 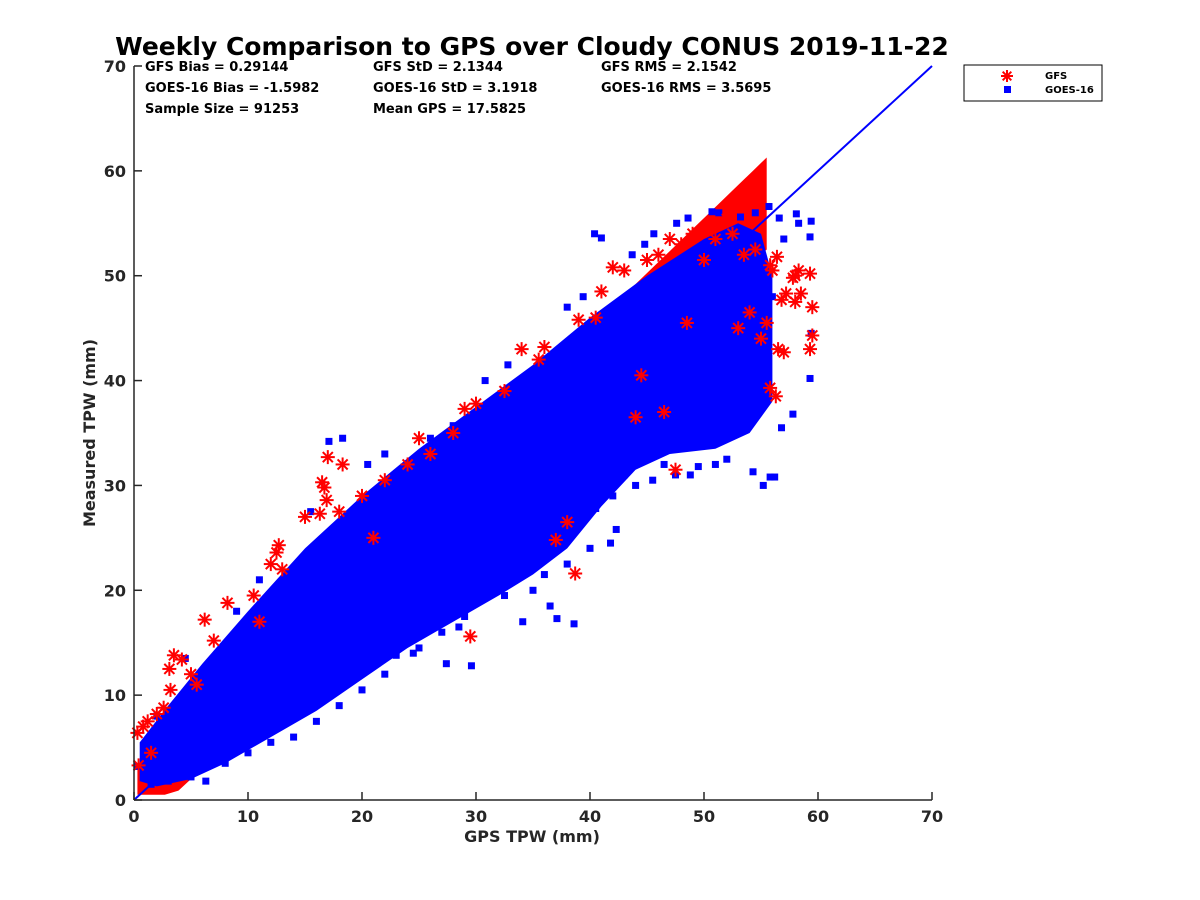 I want to click on y-tick-label: 50, so click(x=115, y=276).